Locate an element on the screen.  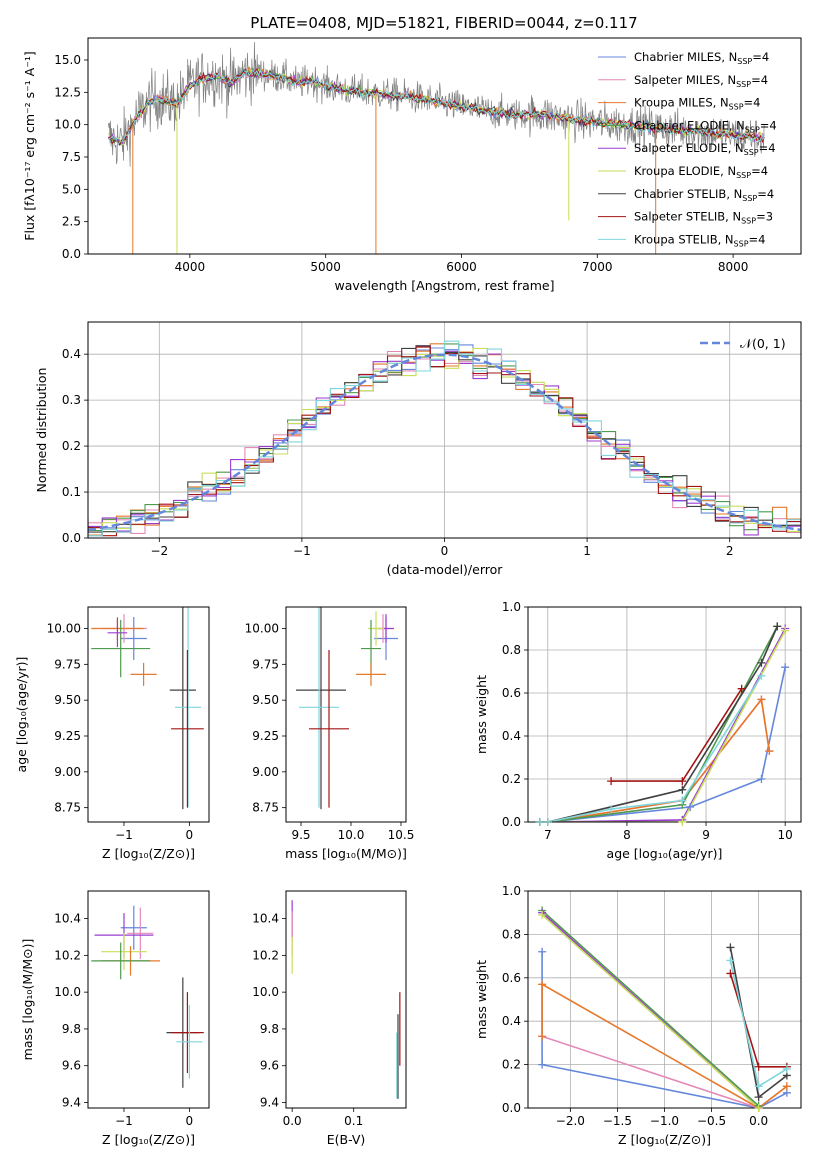
plot-area-age_vs_Z is located at coordinates (147, 708).